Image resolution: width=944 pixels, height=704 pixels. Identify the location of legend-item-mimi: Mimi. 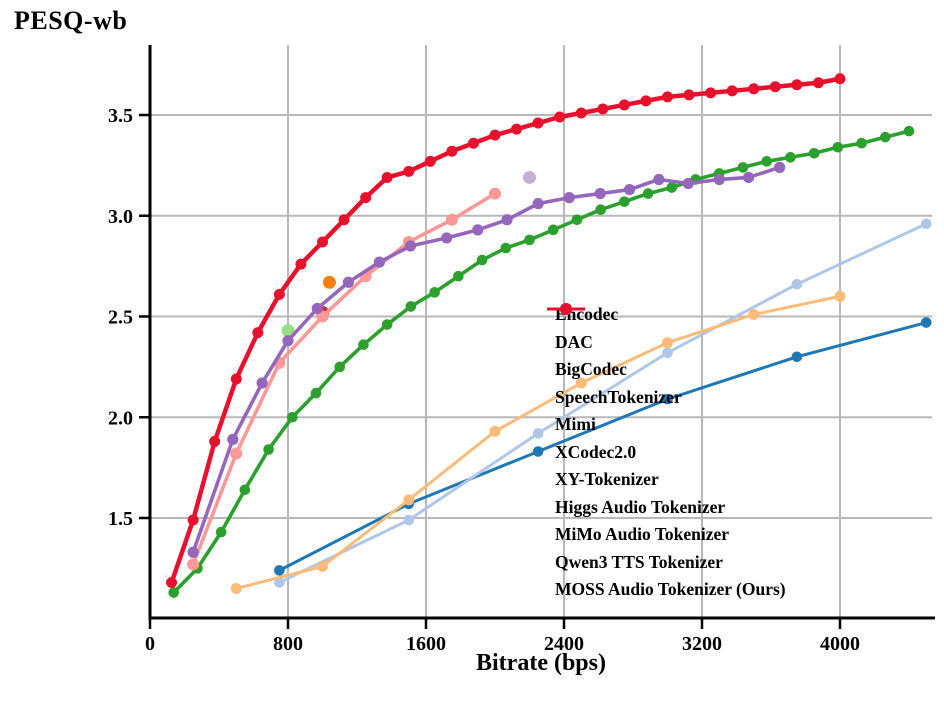
(666, 371).